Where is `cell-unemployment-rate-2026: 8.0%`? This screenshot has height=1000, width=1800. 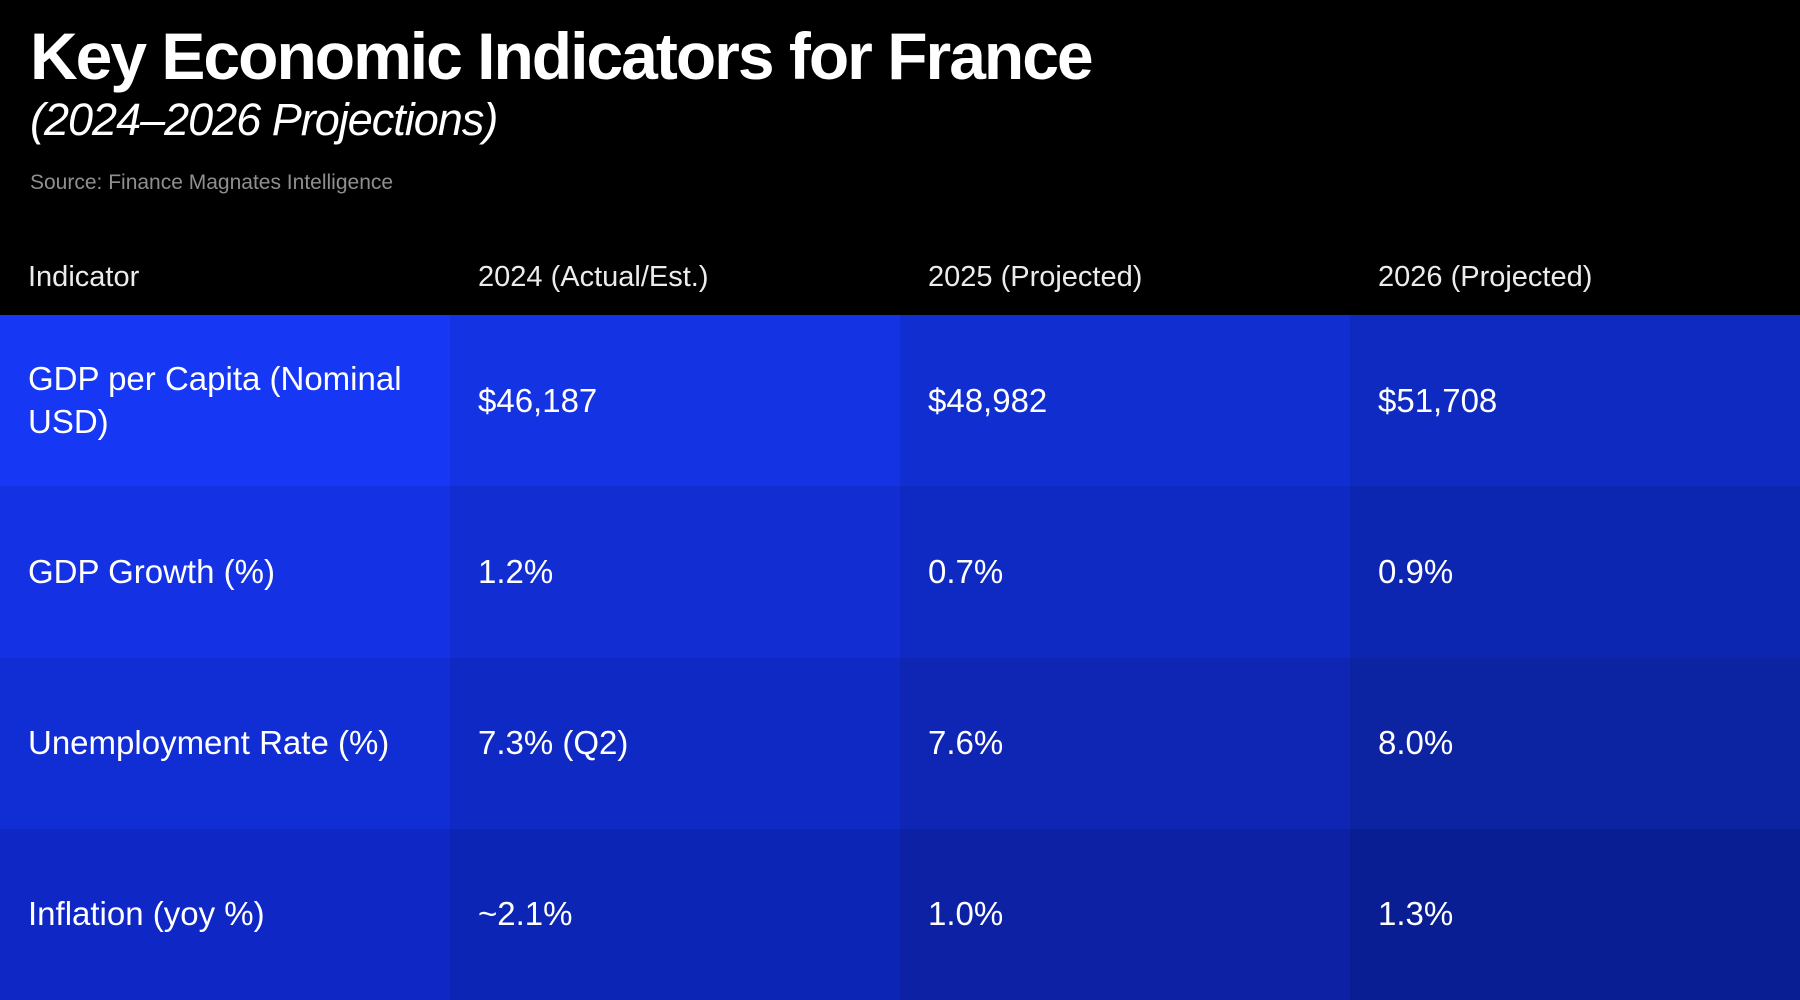
cell-unemployment-rate-2026: 8.0% is located at coordinates (1575, 743).